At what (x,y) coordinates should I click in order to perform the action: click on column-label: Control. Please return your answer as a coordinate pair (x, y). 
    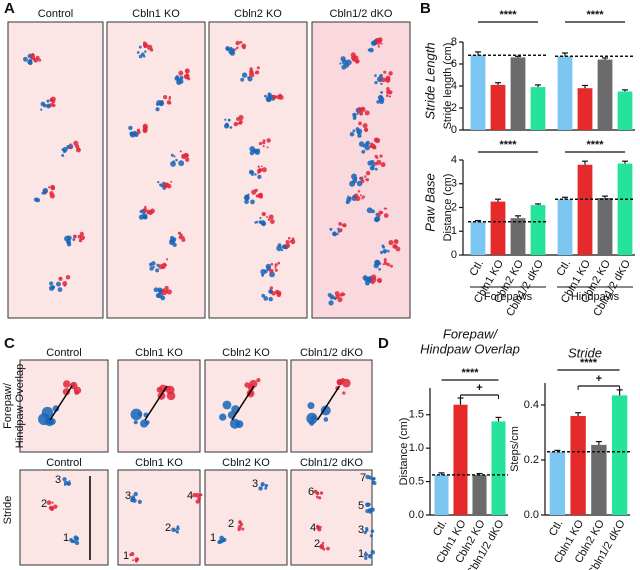
    Looking at the image, I should click on (63, 353).